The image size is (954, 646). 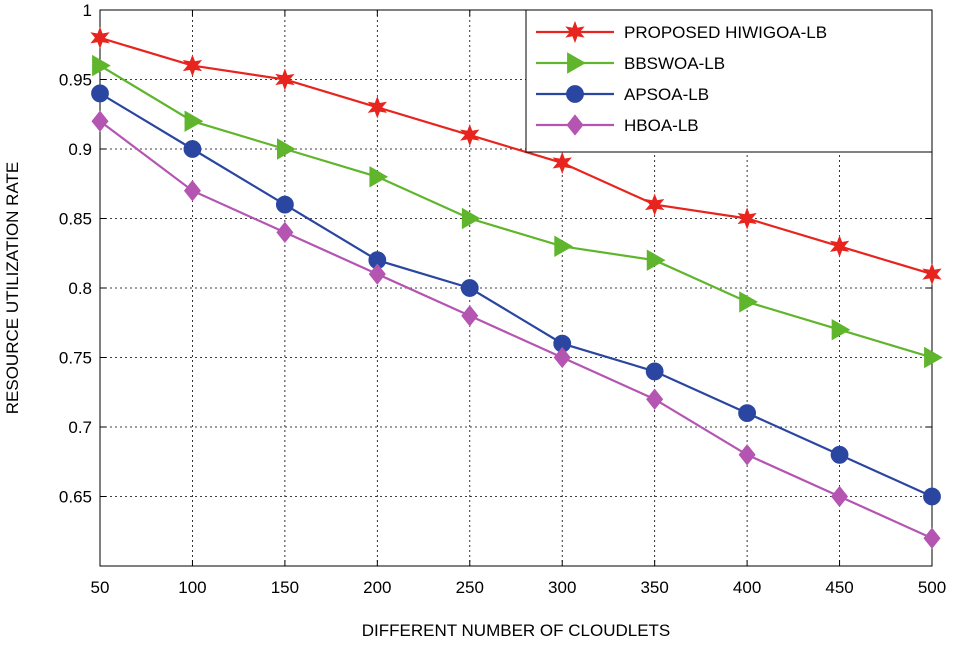 I want to click on y-axis-label: RESOURCE UTILIZATION RATE, so click(x=12, y=288).